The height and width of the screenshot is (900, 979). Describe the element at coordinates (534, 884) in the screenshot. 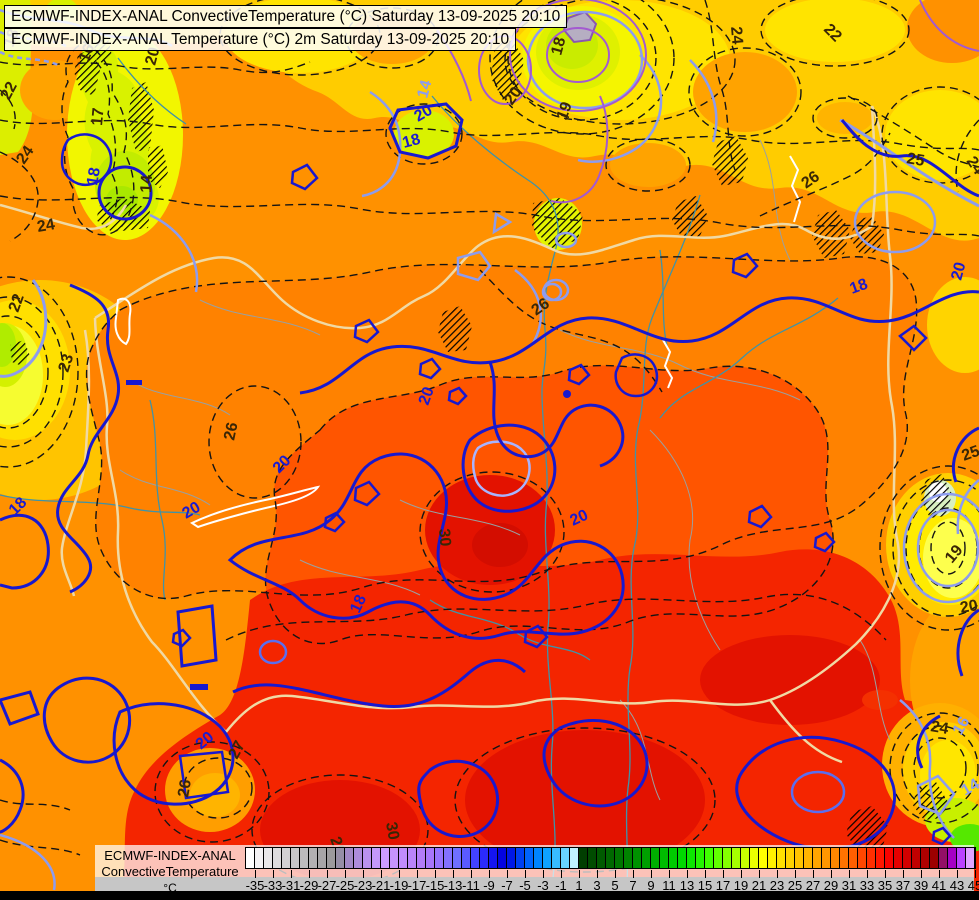

I see `legend-gray-band` at that location.